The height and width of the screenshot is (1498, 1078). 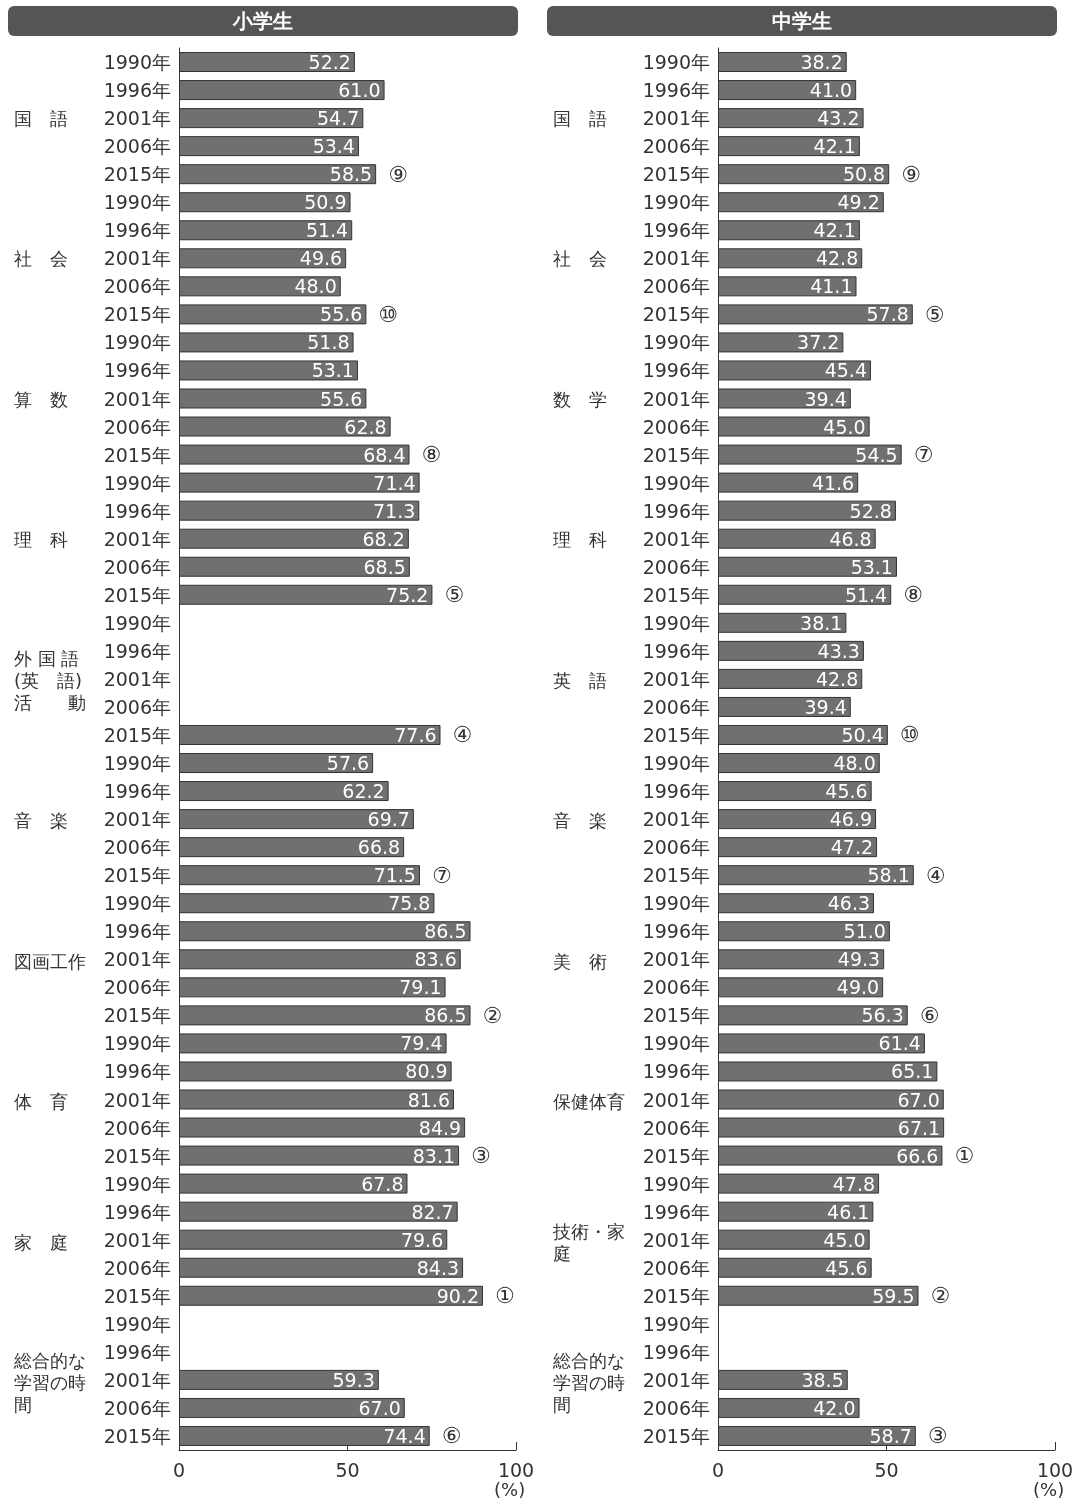 I want to click on data-label: 39.4, so click(x=825, y=398).